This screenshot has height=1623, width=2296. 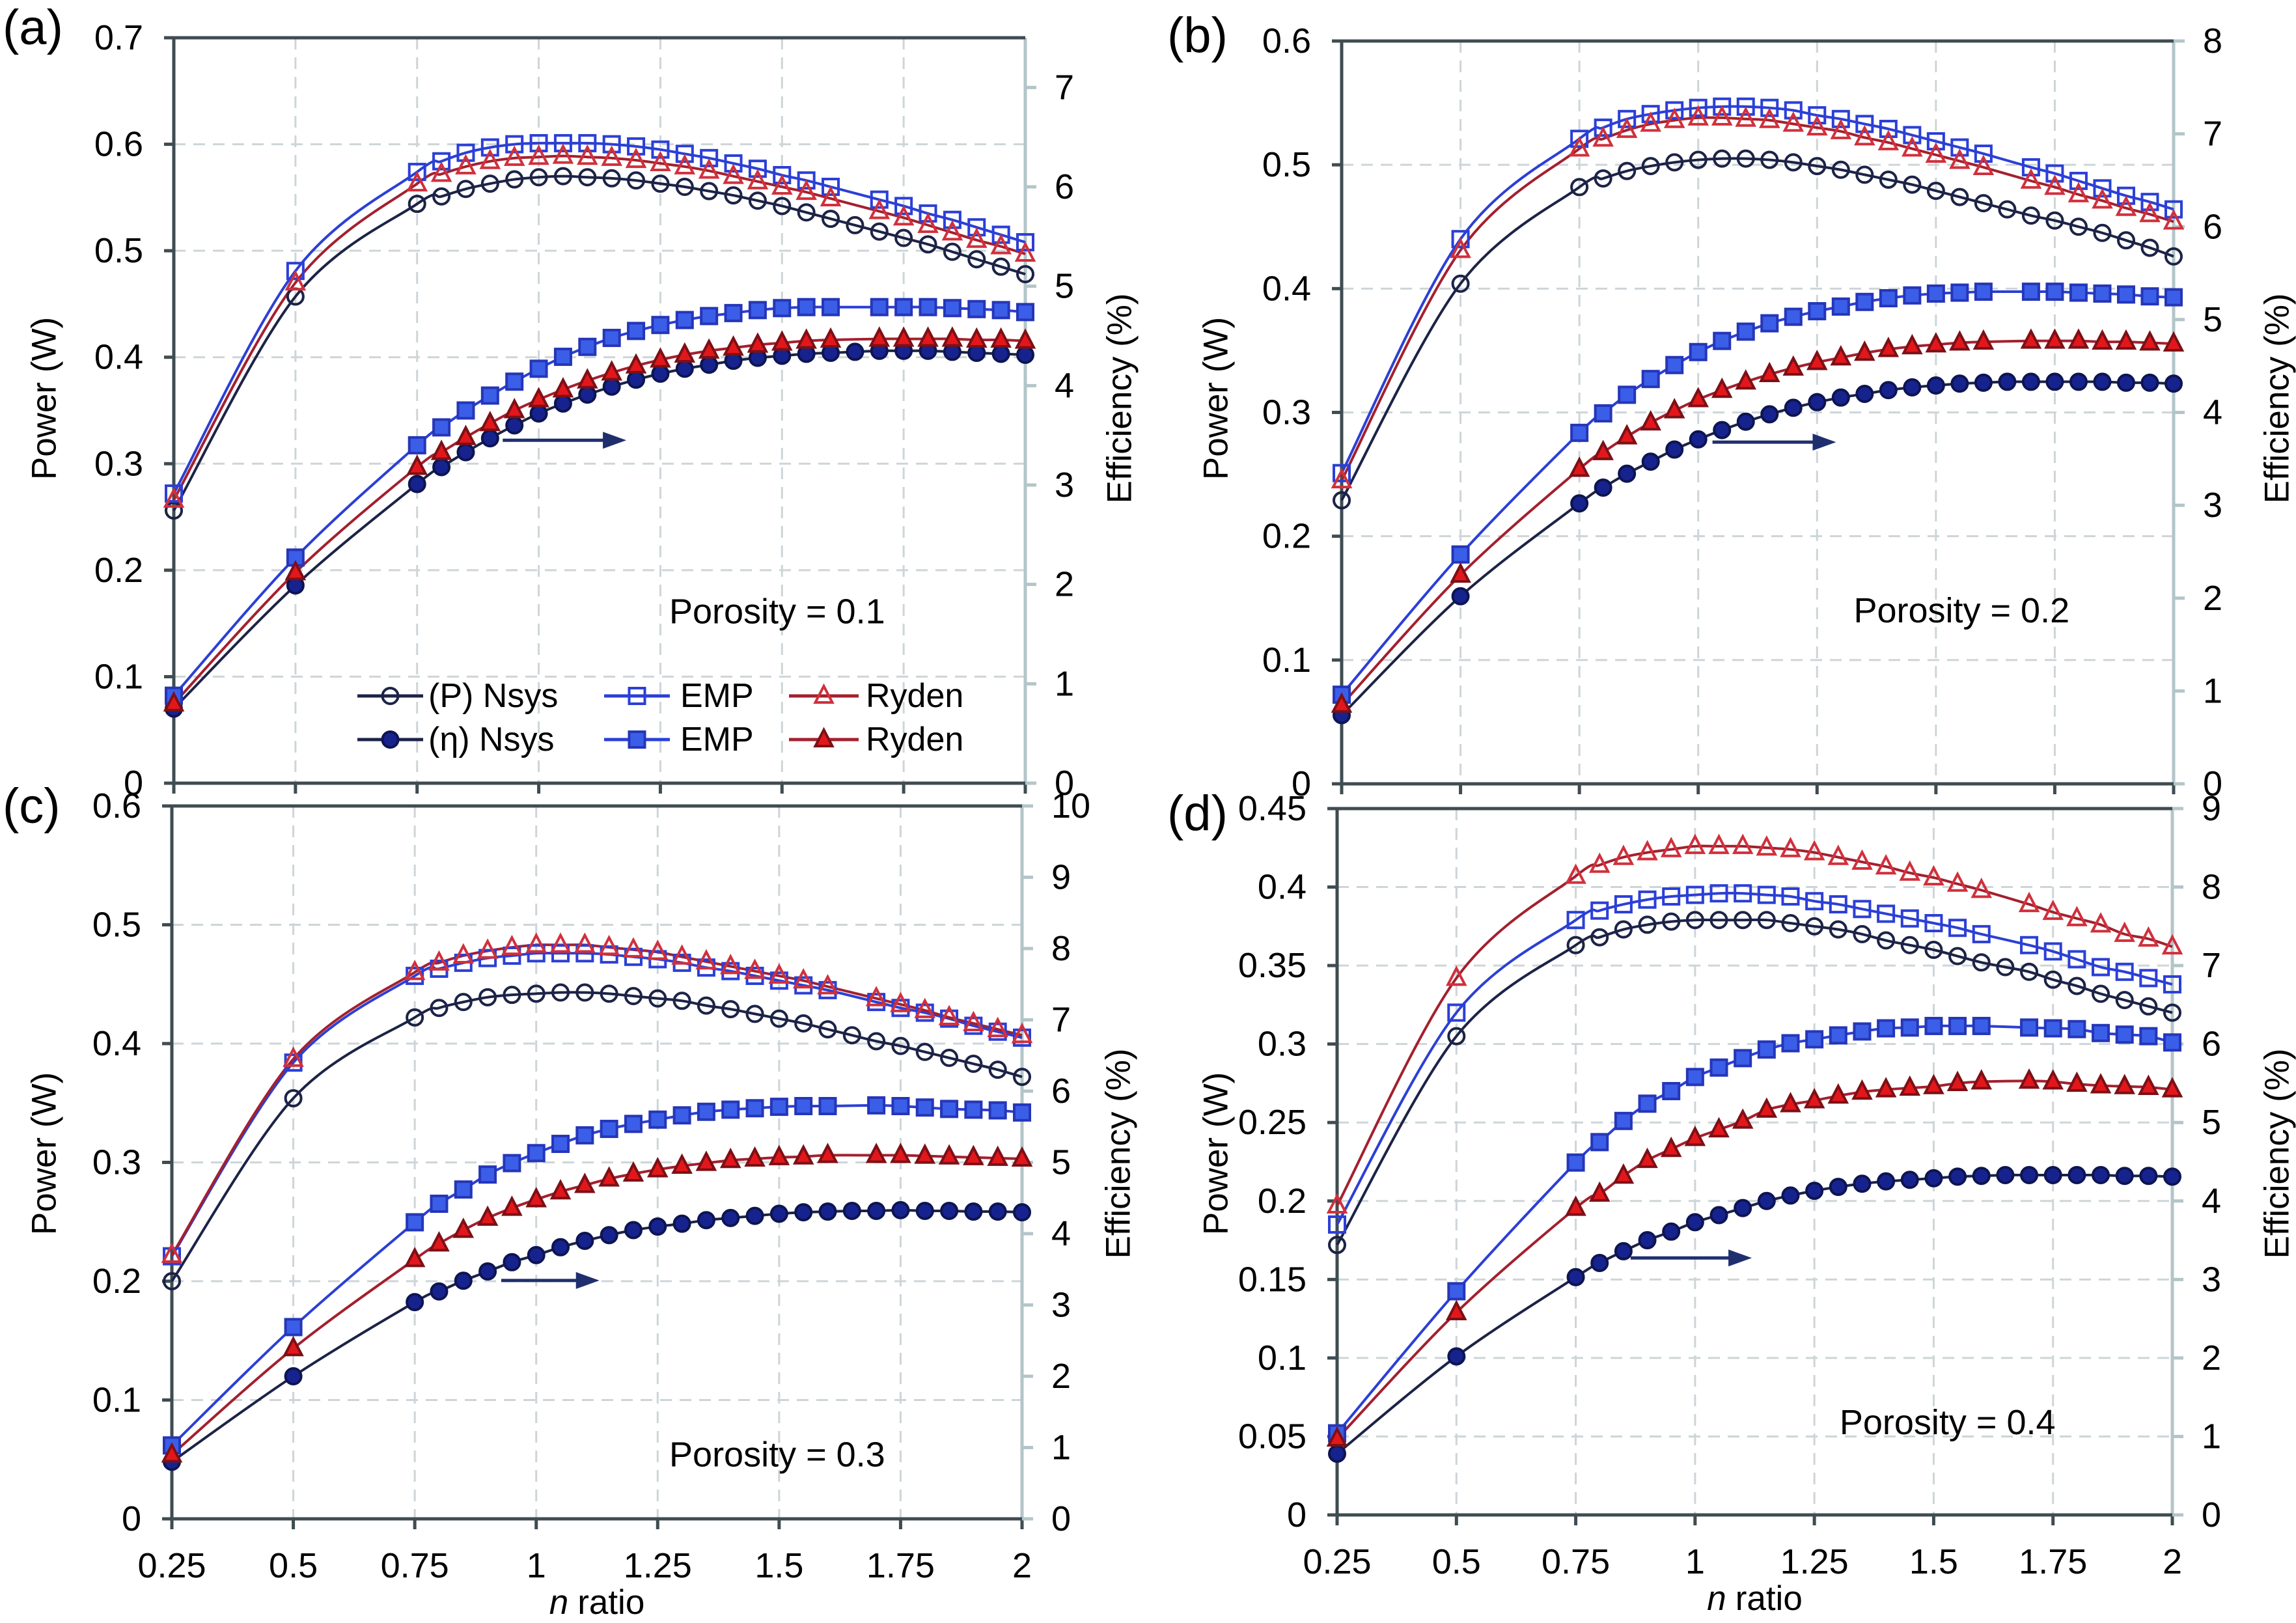 What do you see at coordinates (1064, 286) in the screenshot?
I see `ytick-label-right: 5` at bounding box center [1064, 286].